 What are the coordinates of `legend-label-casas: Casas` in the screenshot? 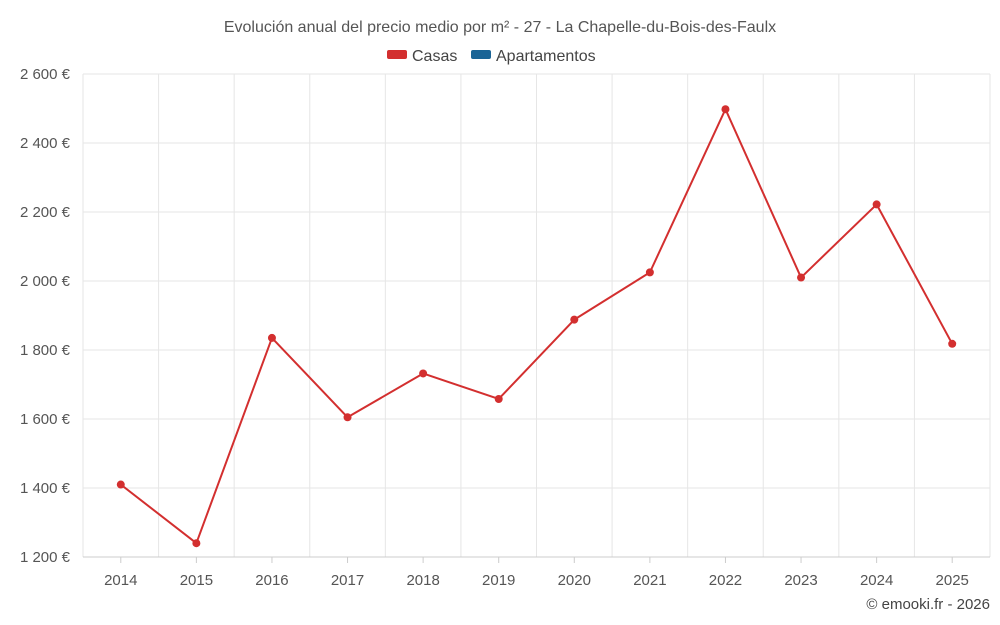 It's located at (434, 56).